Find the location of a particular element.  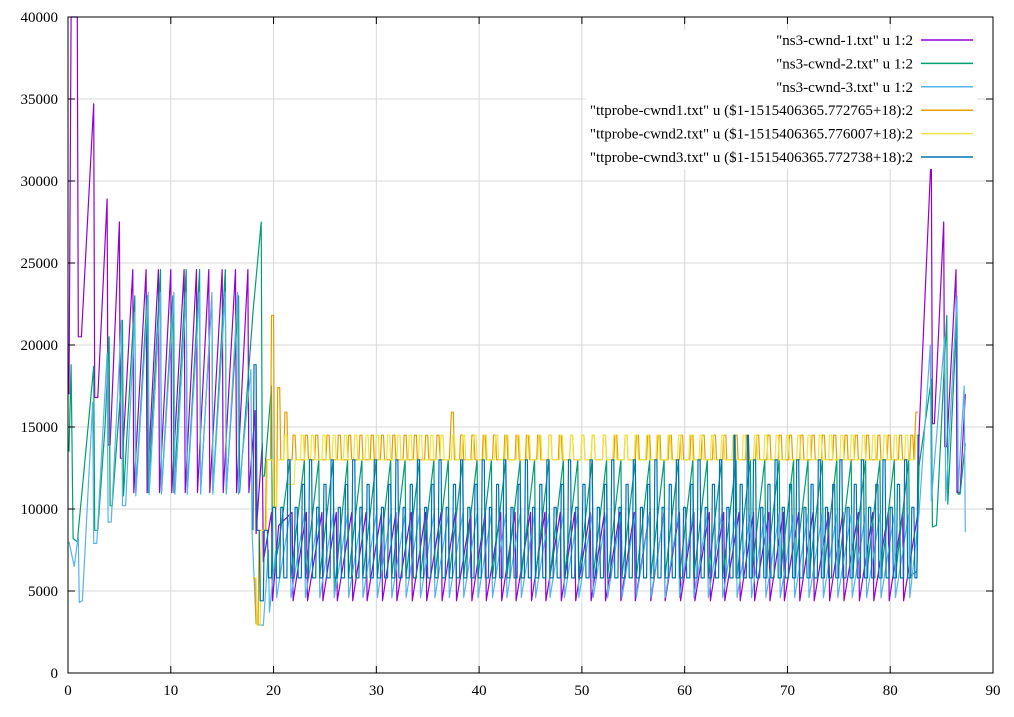

y-tick-label: 40000 is located at coordinates (40, 18).